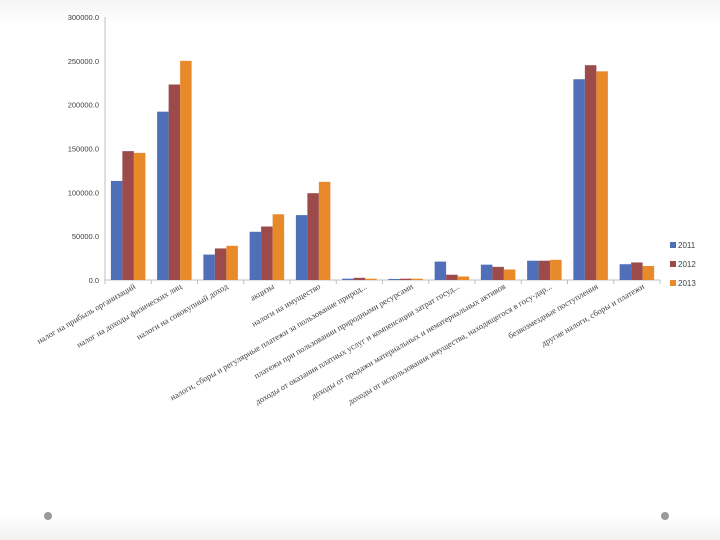 Image resolution: width=720 pixels, height=540 pixels. Describe the element at coordinates (673, 283) in the screenshot. I see `legend-swatch-2013` at that location.